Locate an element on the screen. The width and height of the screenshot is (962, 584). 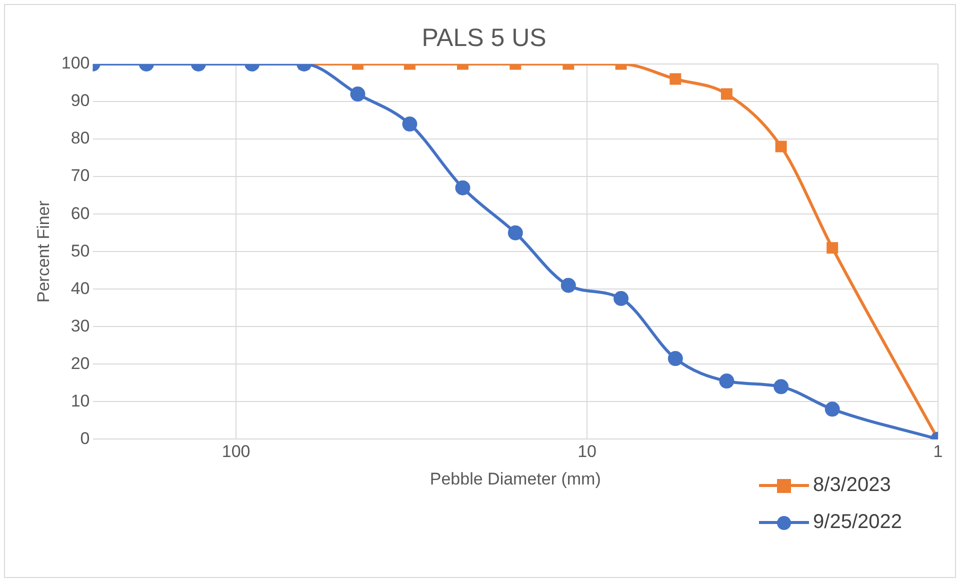
legend-label: 8/3/2023 is located at coordinates (852, 485).